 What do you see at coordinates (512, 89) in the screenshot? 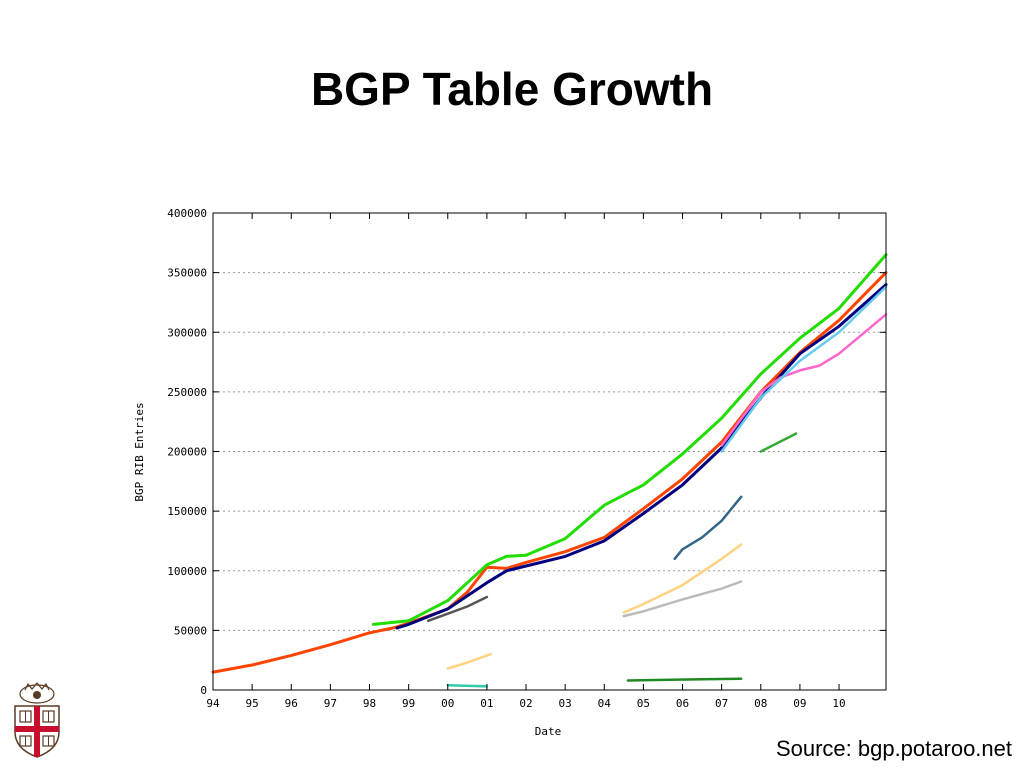
I see `slide-title: BGP Table Growth` at bounding box center [512, 89].